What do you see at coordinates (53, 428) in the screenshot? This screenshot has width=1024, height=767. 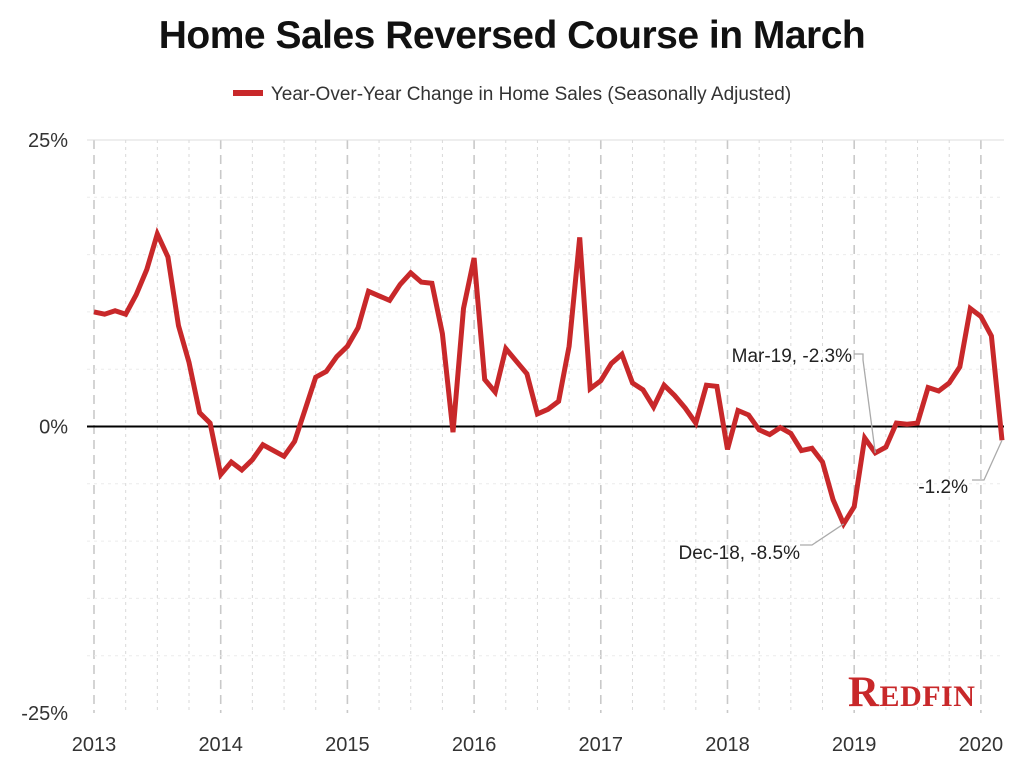 I see `y-tick-label: 0%` at bounding box center [53, 428].